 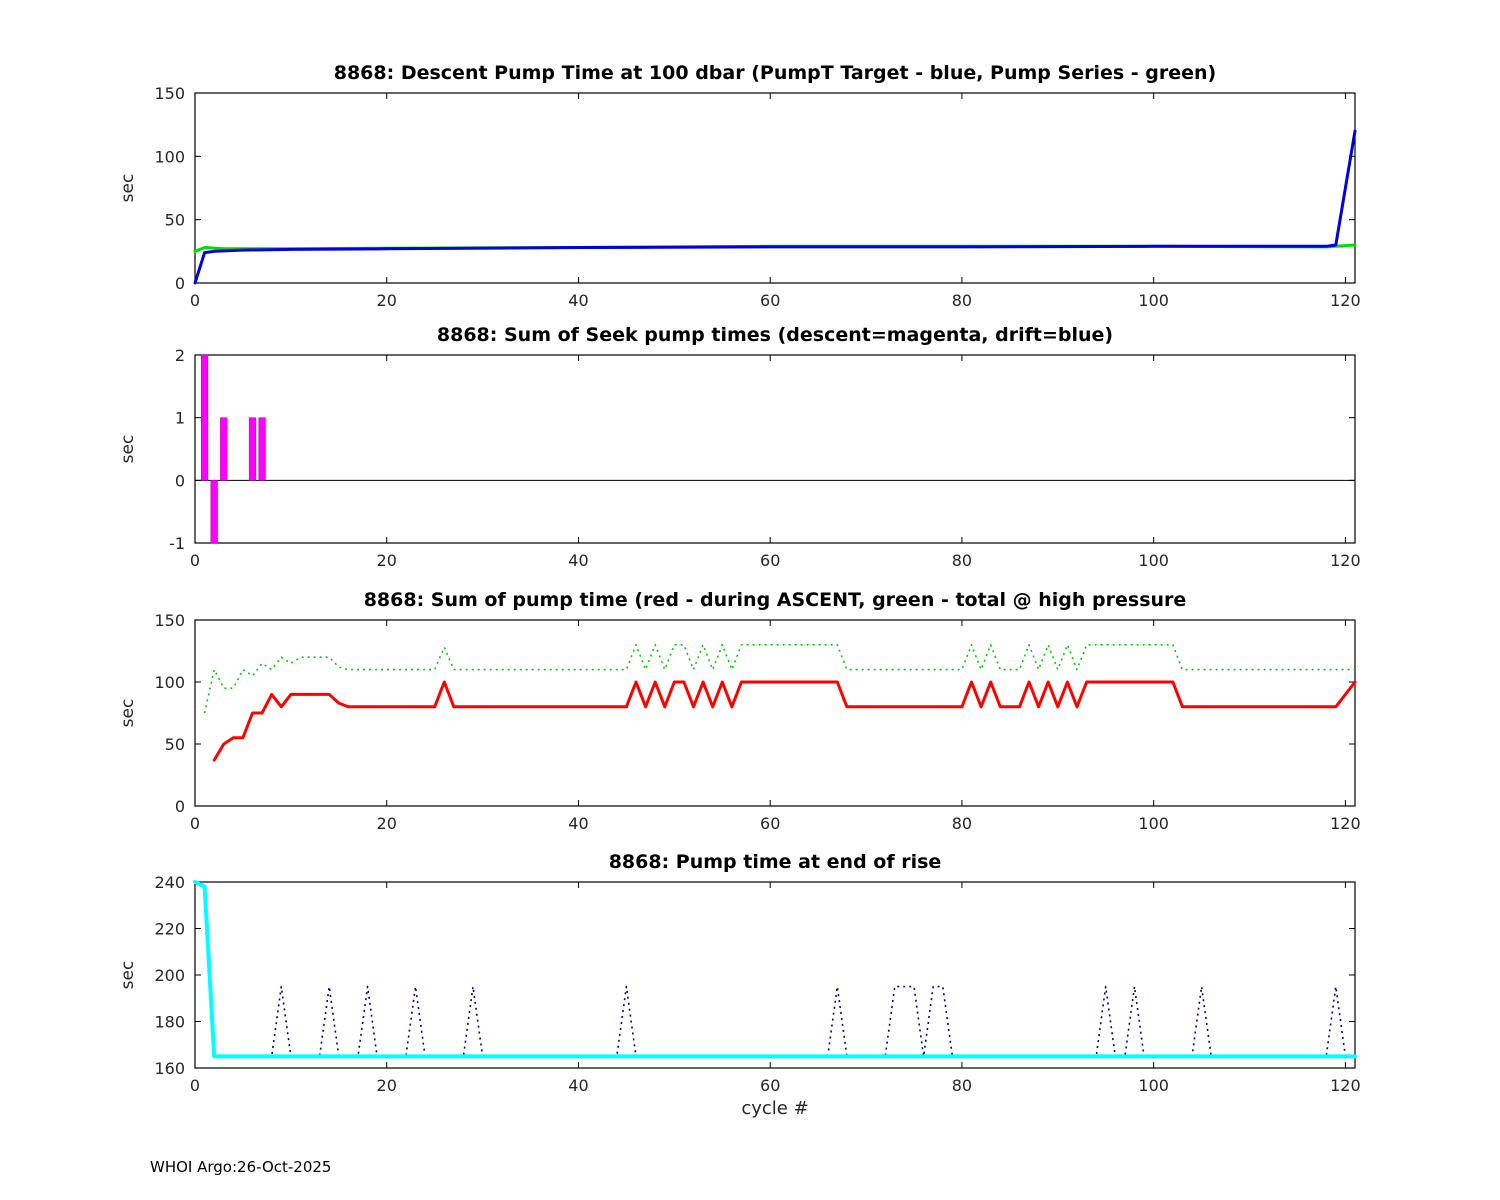 What do you see at coordinates (169, 1068) in the screenshot?
I see `svg-text: 160` at bounding box center [169, 1068].